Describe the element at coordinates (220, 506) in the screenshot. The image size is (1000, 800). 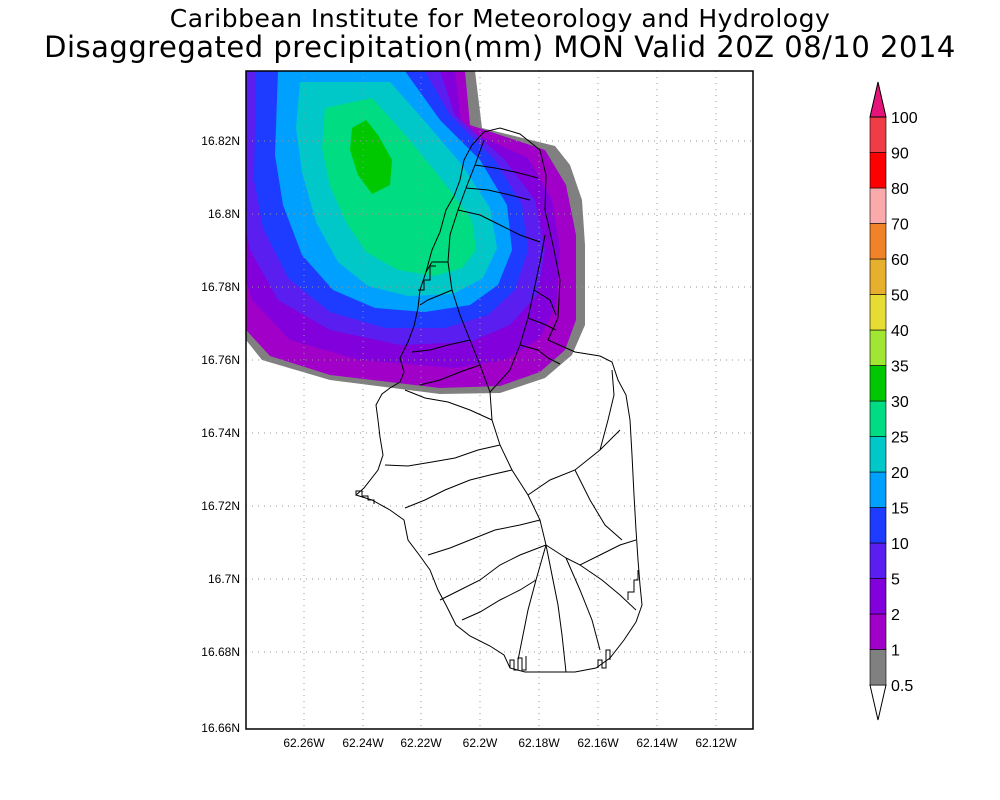
I see `lat-tick-label: 16.72N` at that location.